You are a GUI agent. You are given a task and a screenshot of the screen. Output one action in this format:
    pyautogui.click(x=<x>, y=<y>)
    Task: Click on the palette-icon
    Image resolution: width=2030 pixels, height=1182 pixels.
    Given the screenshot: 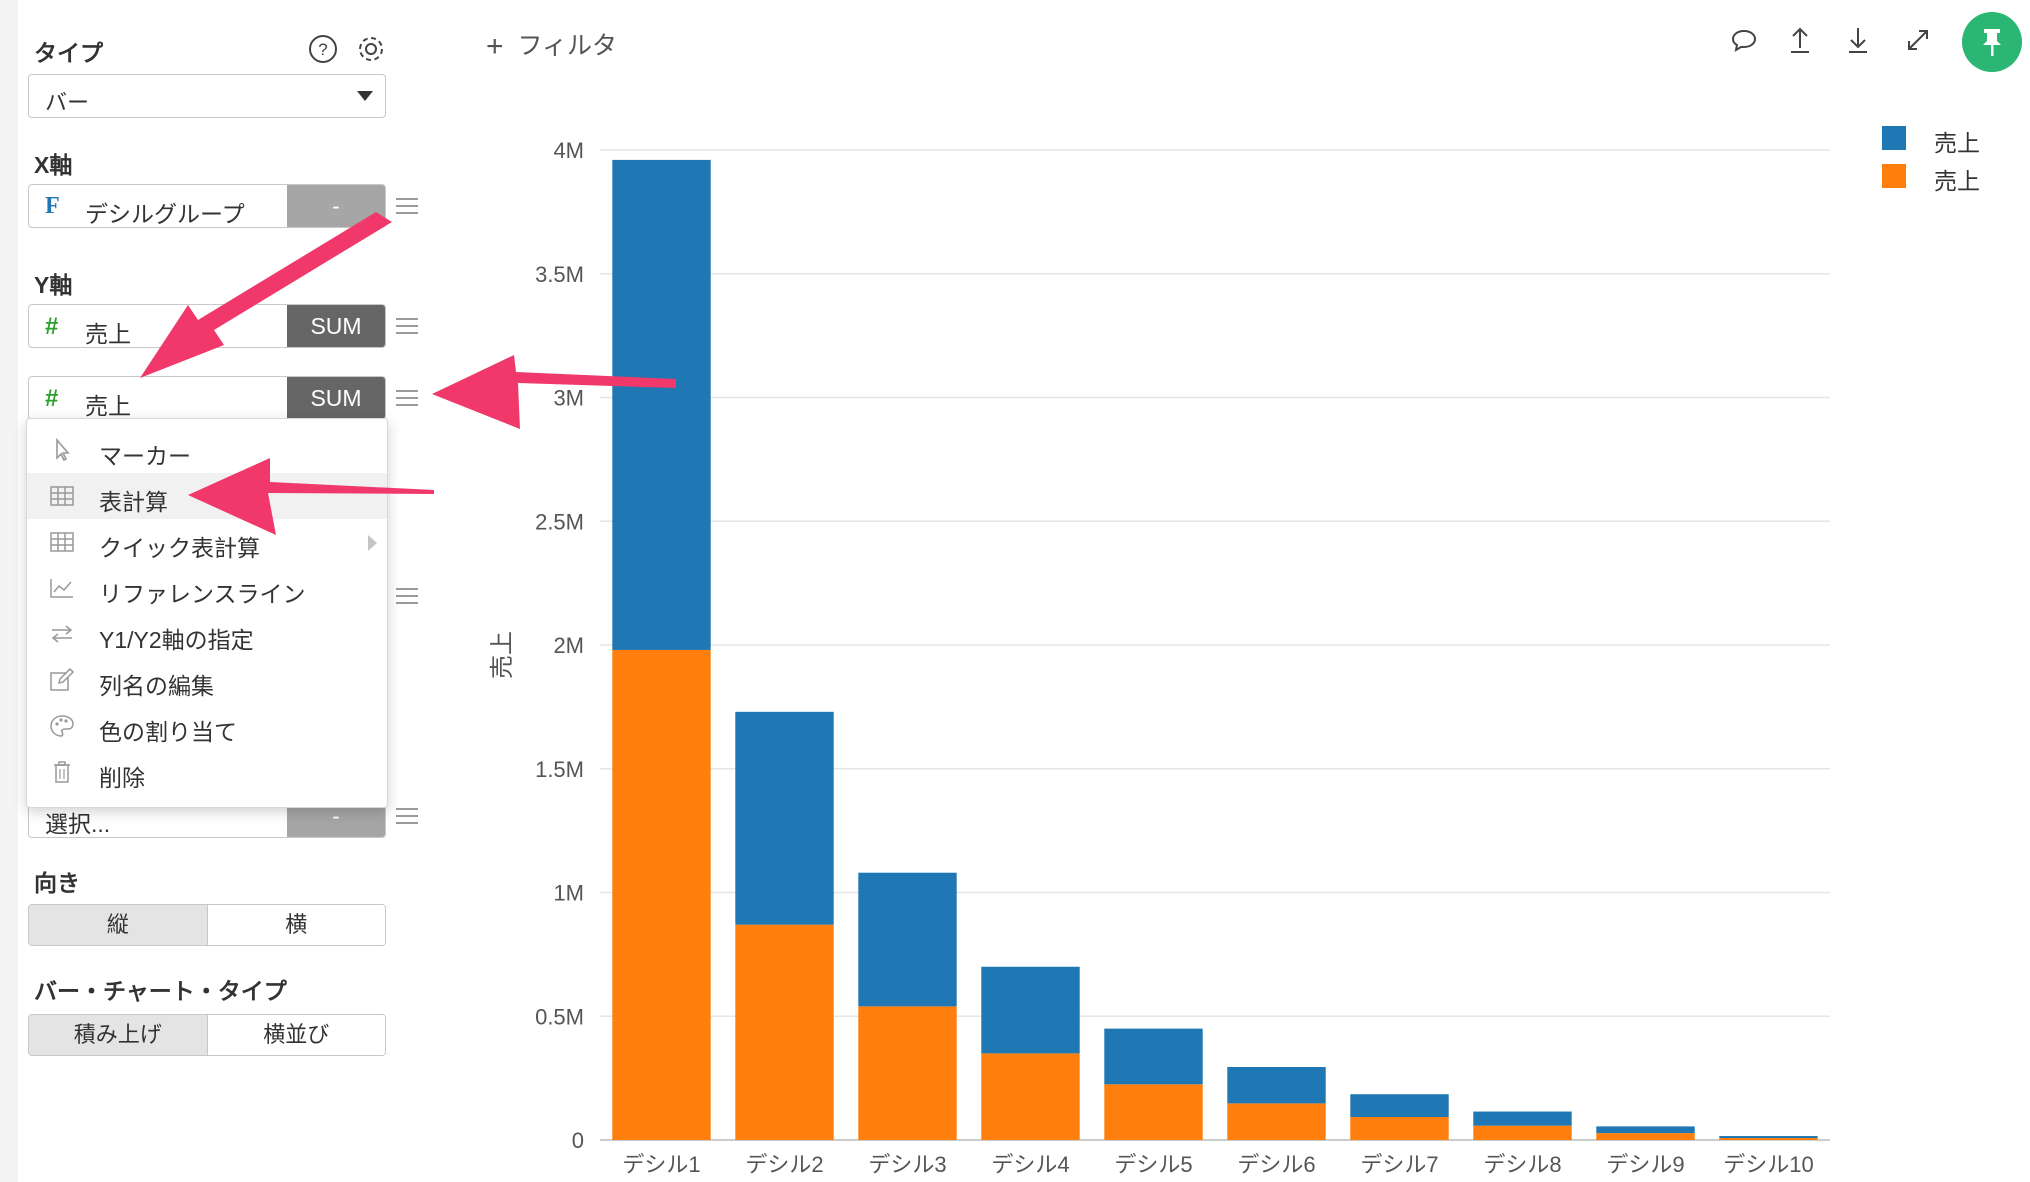 What is the action you would take?
    pyautogui.click(x=62, y=726)
    